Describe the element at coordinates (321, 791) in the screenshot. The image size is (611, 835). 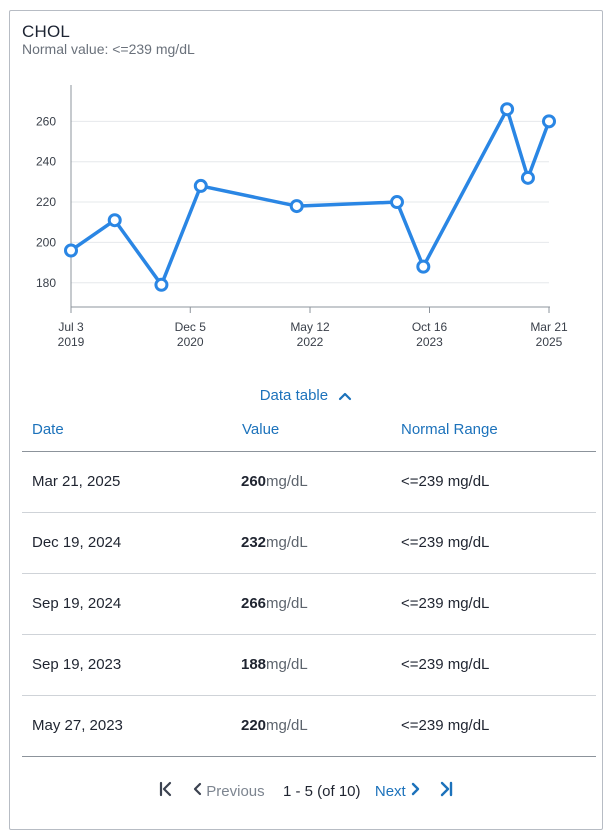
I see `page-count: 1 - 5 (of 10)` at that location.